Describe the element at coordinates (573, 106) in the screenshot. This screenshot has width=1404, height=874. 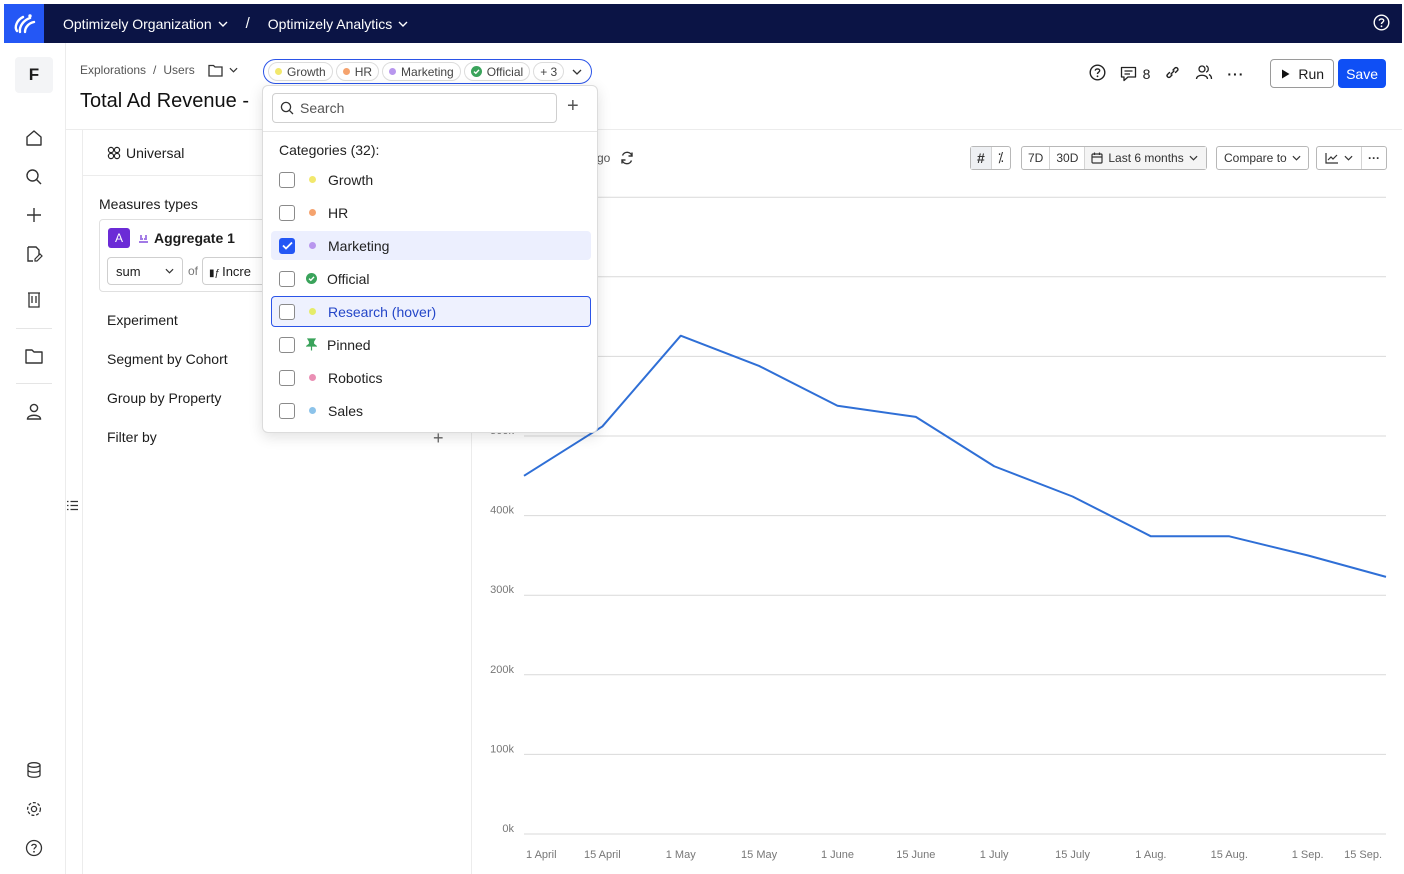
I see `add-category-button: +` at that location.